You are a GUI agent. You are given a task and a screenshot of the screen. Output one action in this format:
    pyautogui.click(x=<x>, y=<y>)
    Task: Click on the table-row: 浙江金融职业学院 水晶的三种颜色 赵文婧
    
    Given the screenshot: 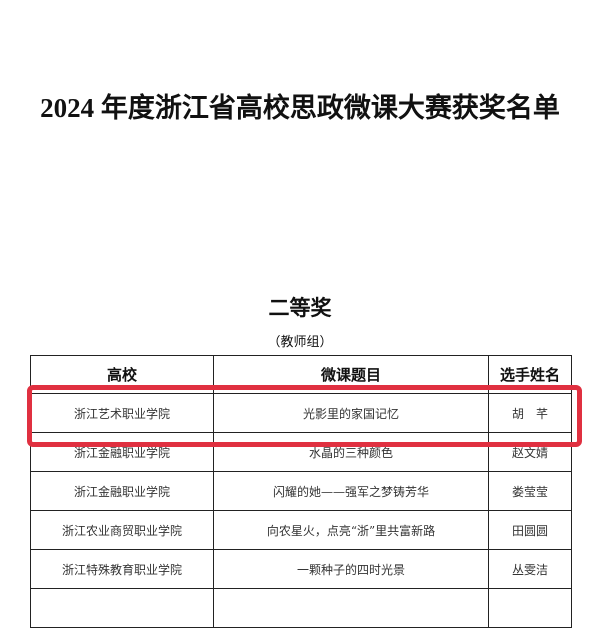 What is the action you would take?
    pyautogui.click(x=301, y=452)
    